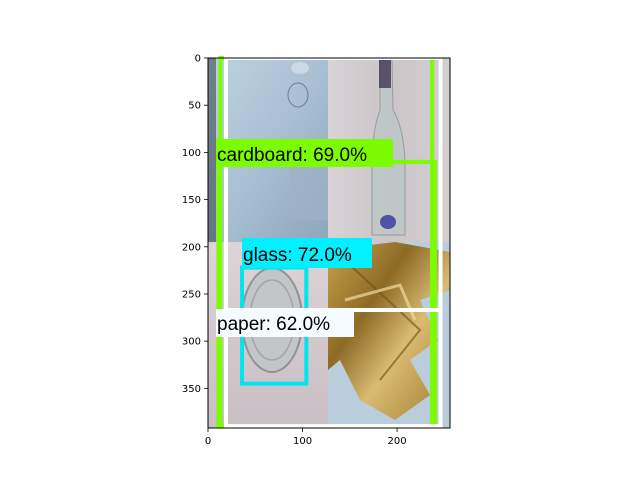 The width and height of the screenshot is (640, 480). What do you see at coordinates (385, 322) in the screenshot?
I see `foil-fold` at bounding box center [385, 322].